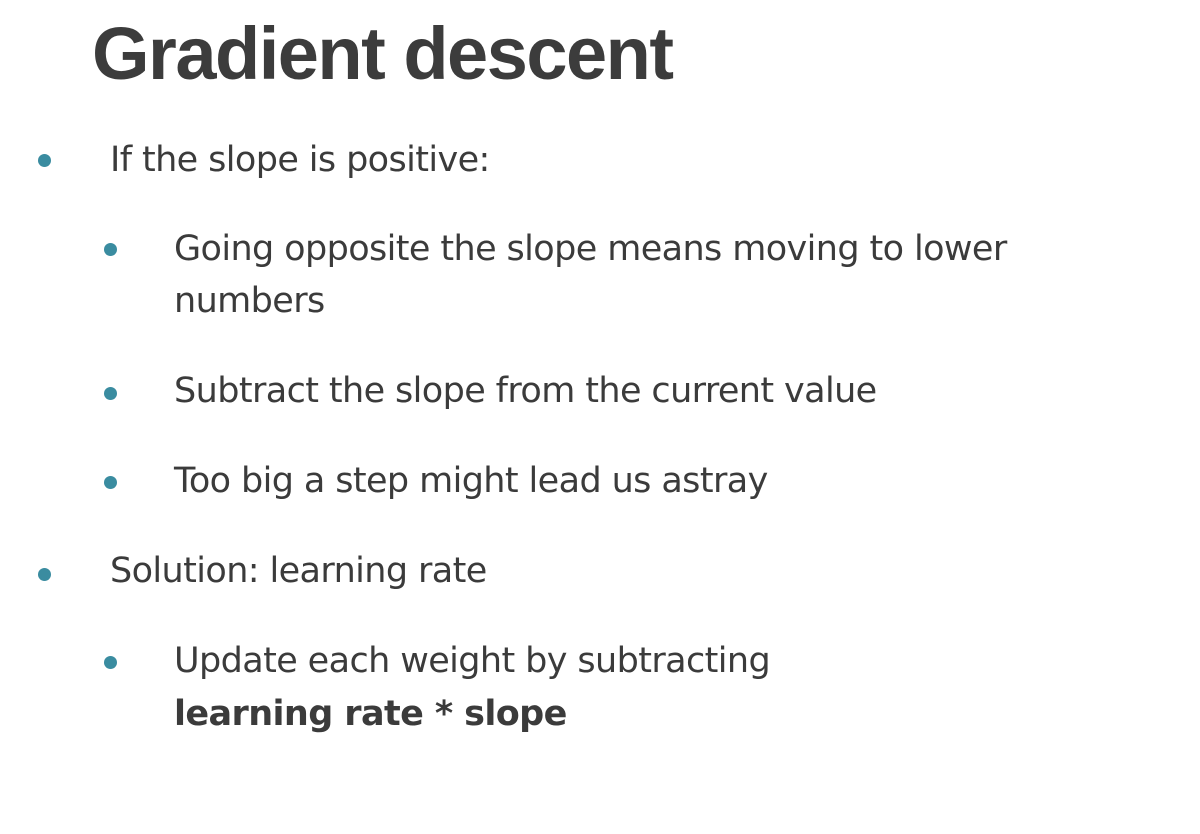 This screenshot has height=834, width=1200. I want to click on bullet-text: If the slope is positive:, so click(300, 160).